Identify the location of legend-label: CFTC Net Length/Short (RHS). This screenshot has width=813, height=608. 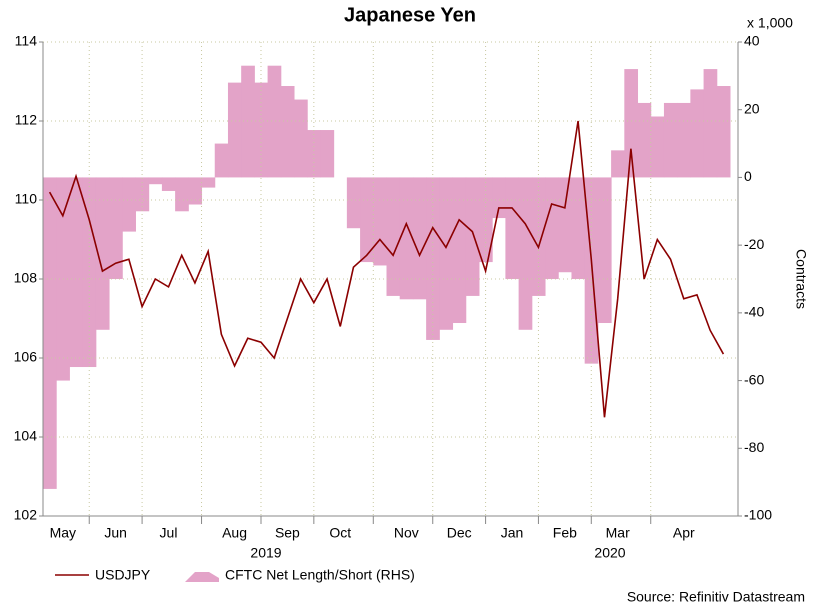
(320, 575).